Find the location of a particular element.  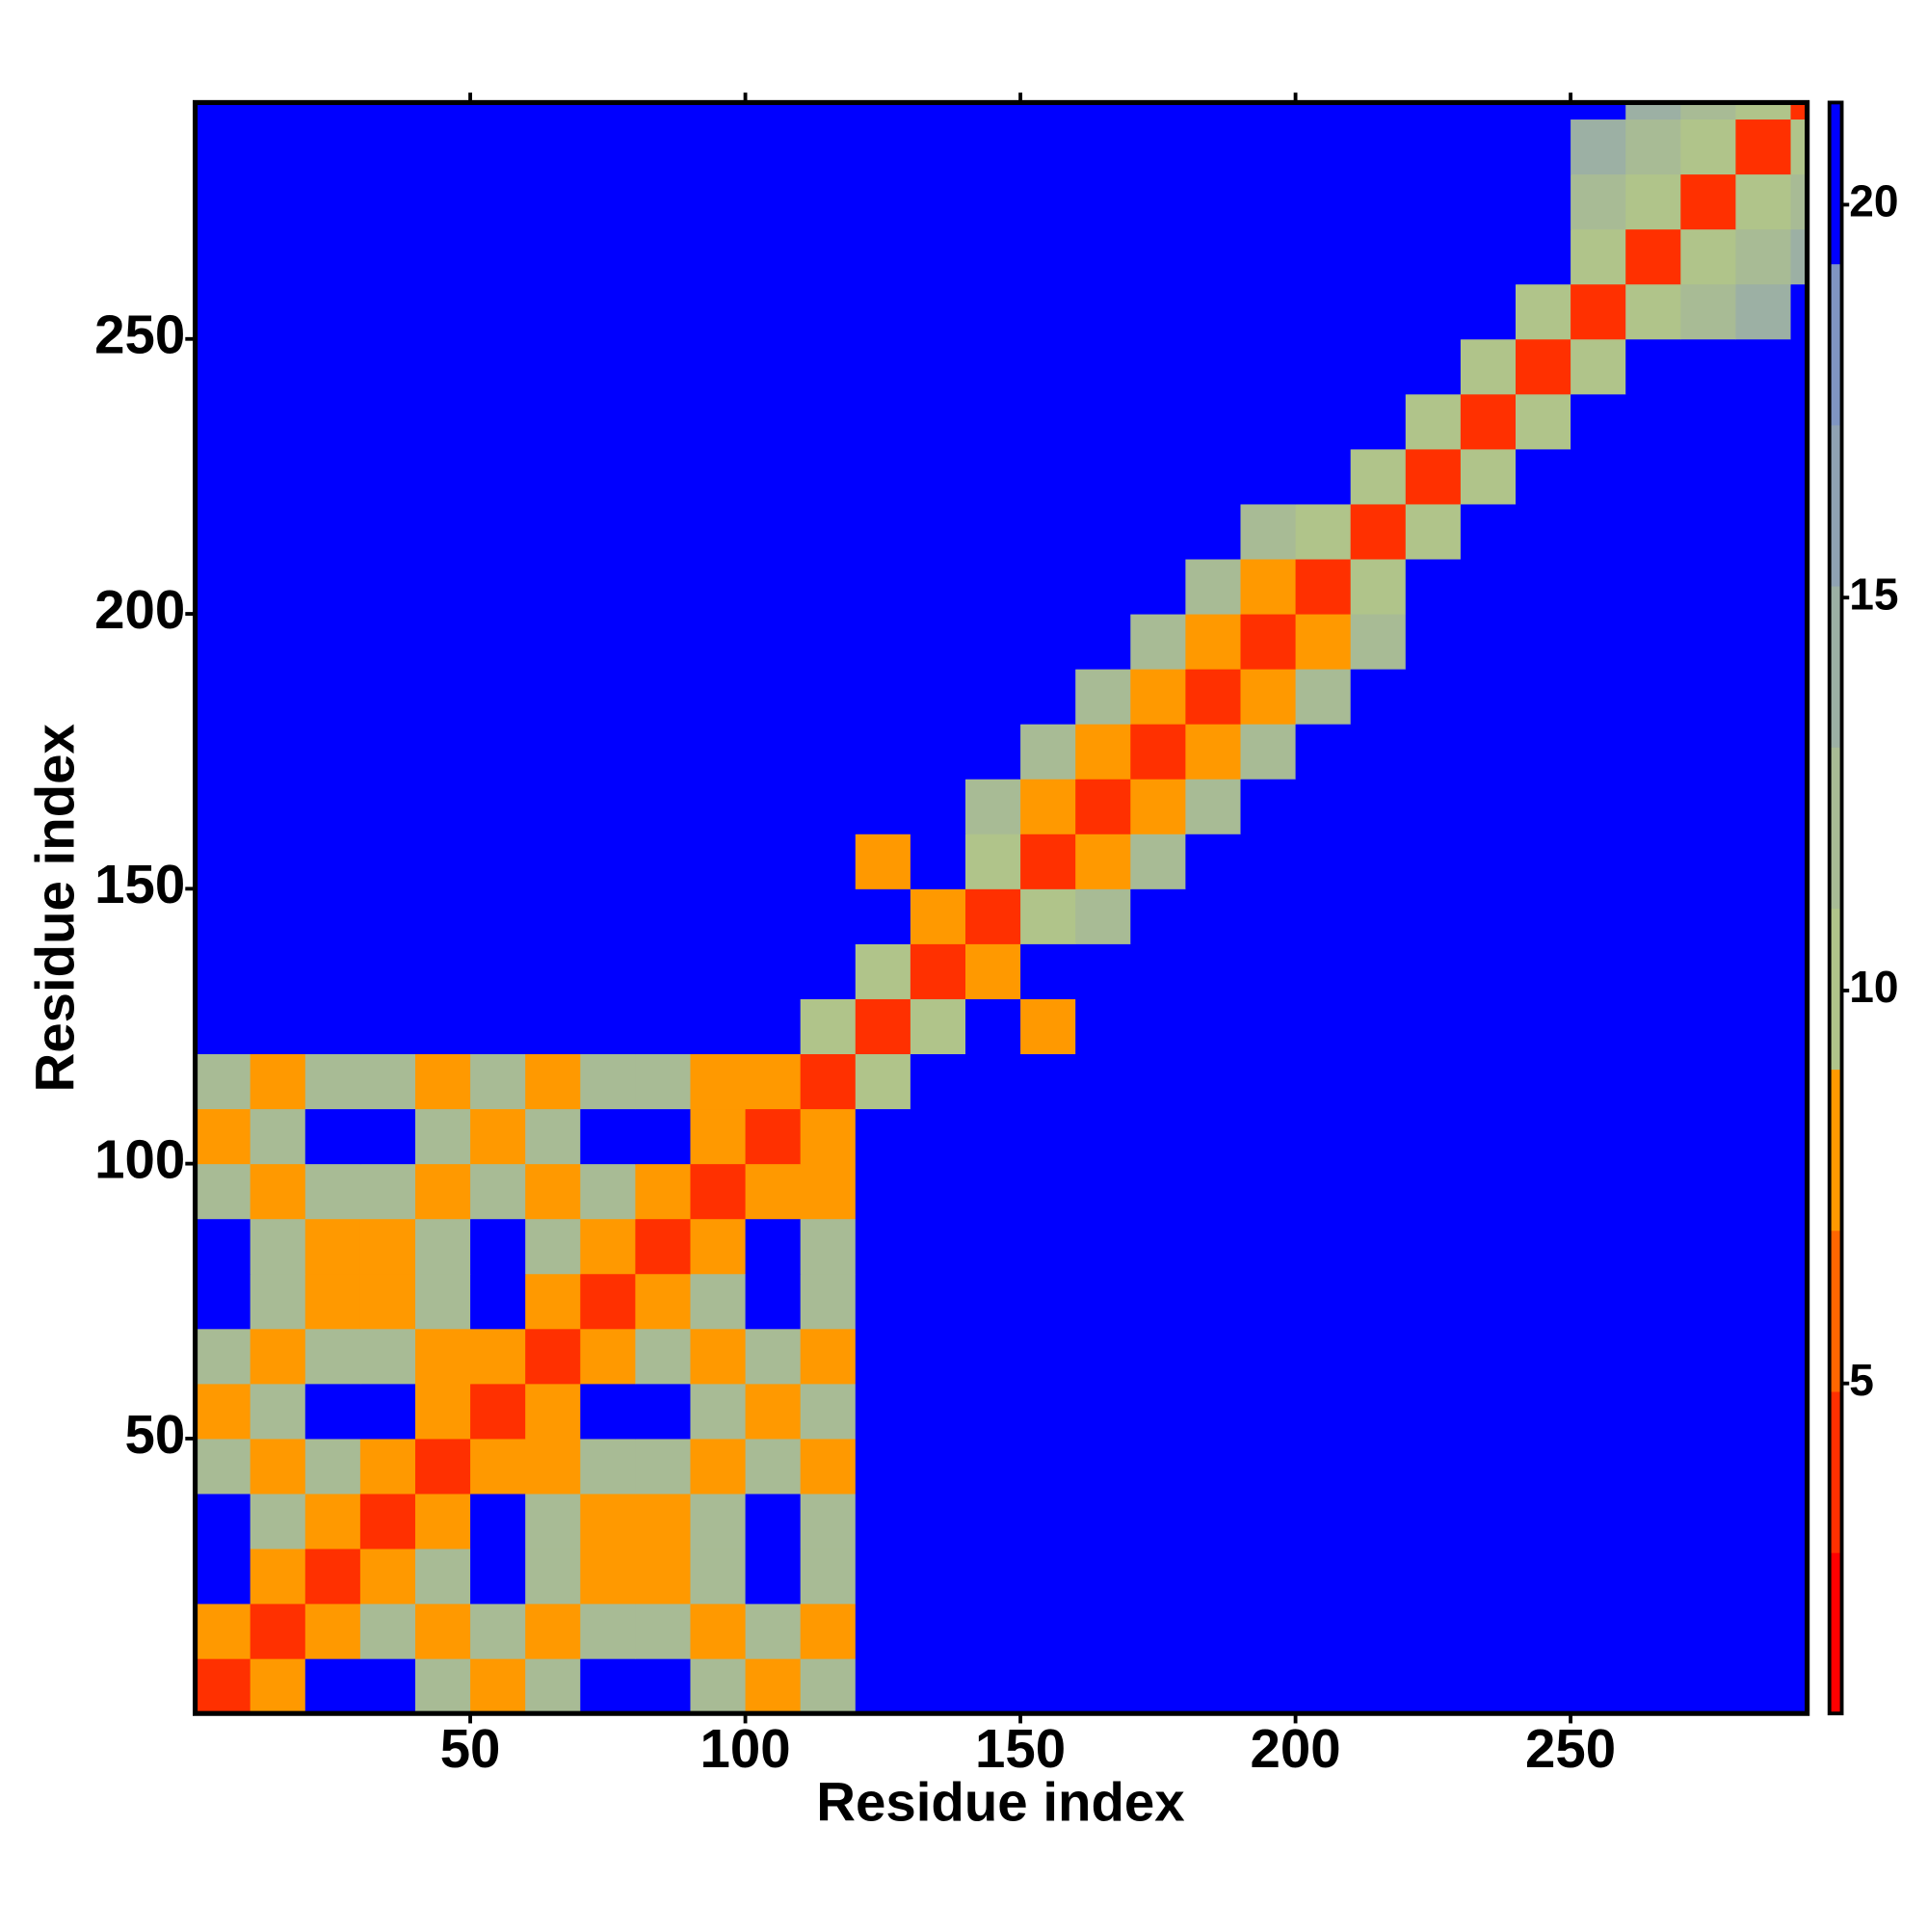

colorbar-swatch is located at coordinates (1835, 505).